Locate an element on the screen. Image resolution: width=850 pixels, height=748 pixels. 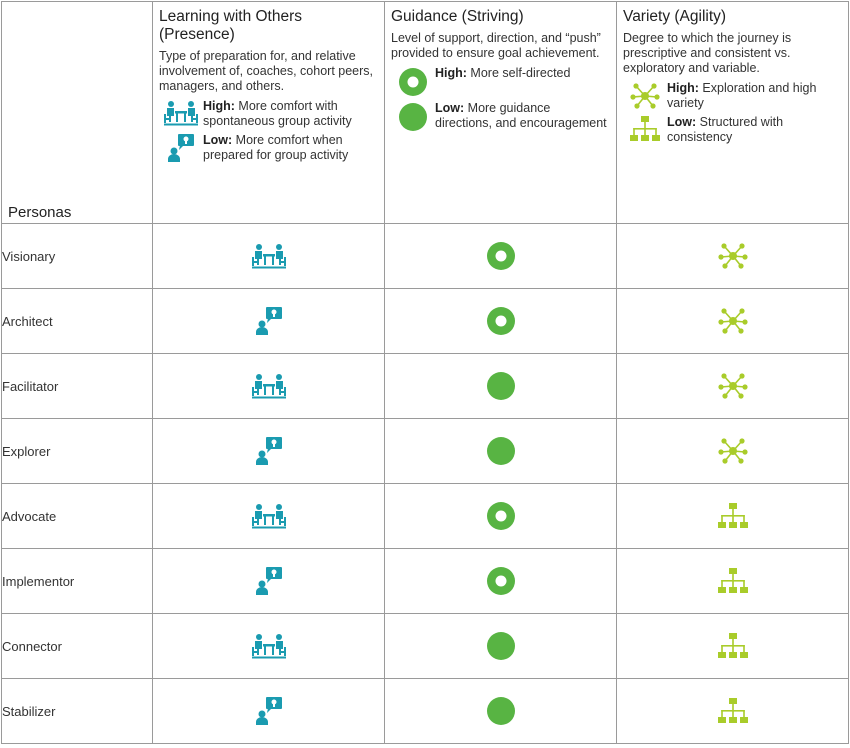
persona-name: Visionary is located at coordinates (77, 256).